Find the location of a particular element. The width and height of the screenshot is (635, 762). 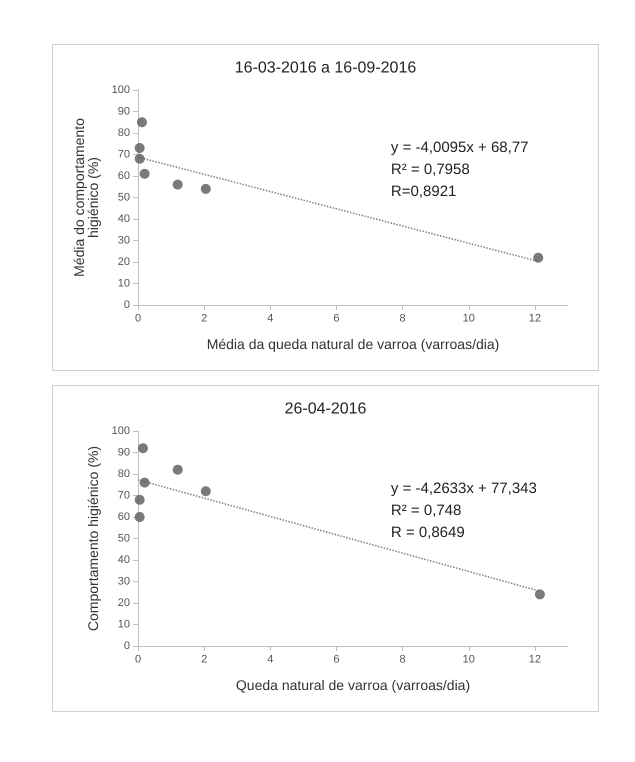

chart-title: 26-04-2016 is located at coordinates (325, 409).